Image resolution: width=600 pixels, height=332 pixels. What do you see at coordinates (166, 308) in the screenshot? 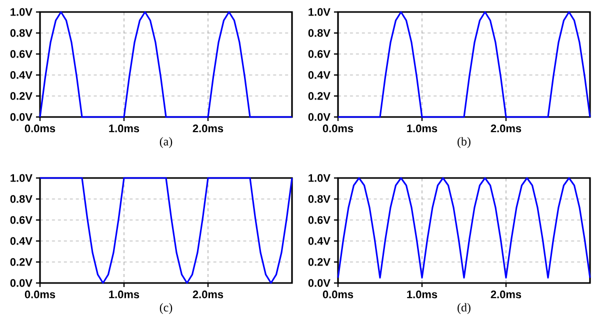
I see `x-axis-title: (c)` at bounding box center [166, 308].